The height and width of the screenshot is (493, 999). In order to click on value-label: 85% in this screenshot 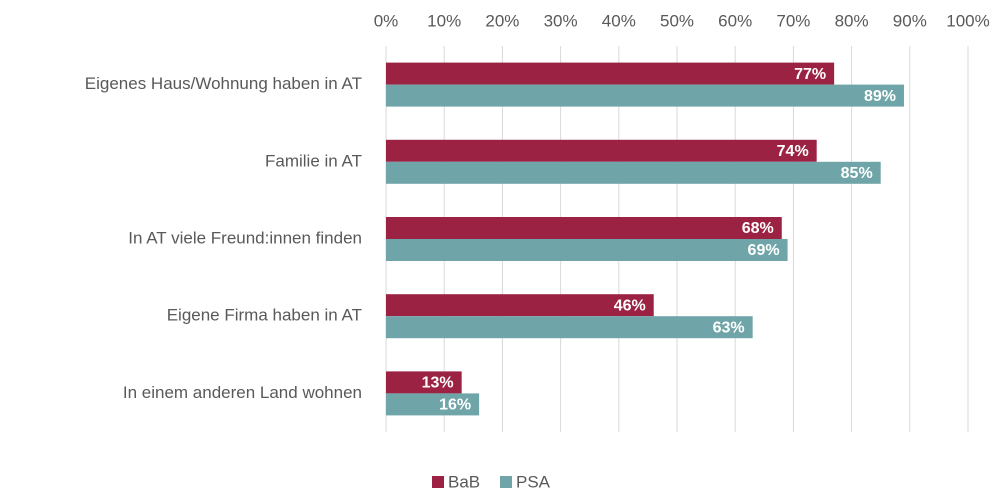, I will do `click(857, 173)`.